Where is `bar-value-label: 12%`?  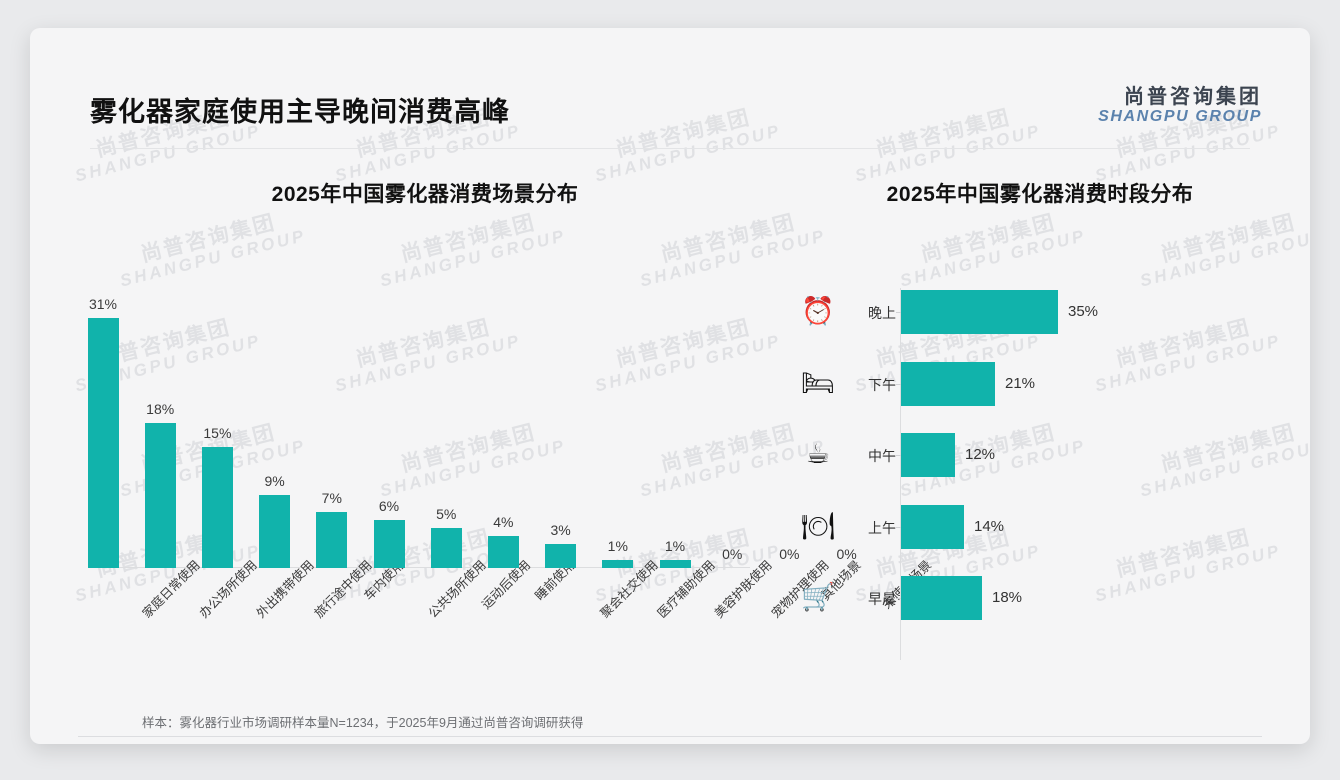
bar-value-label: 12% is located at coordinates (980, 454).